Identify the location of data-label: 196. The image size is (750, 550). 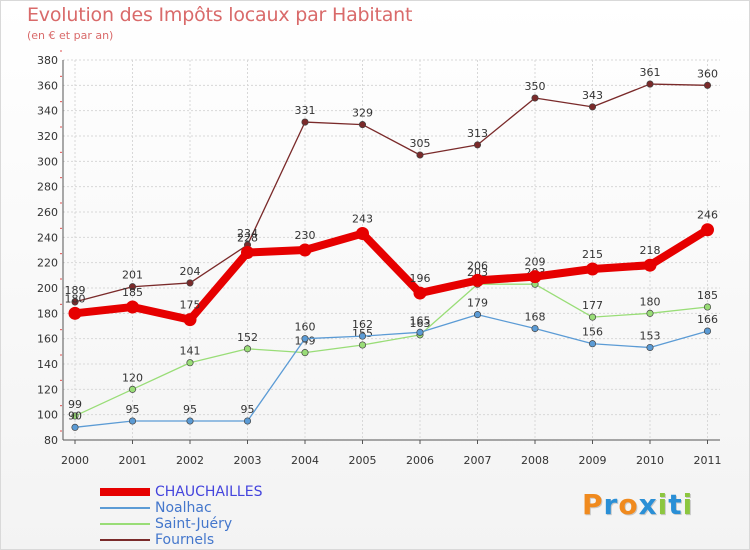
(420, 278).